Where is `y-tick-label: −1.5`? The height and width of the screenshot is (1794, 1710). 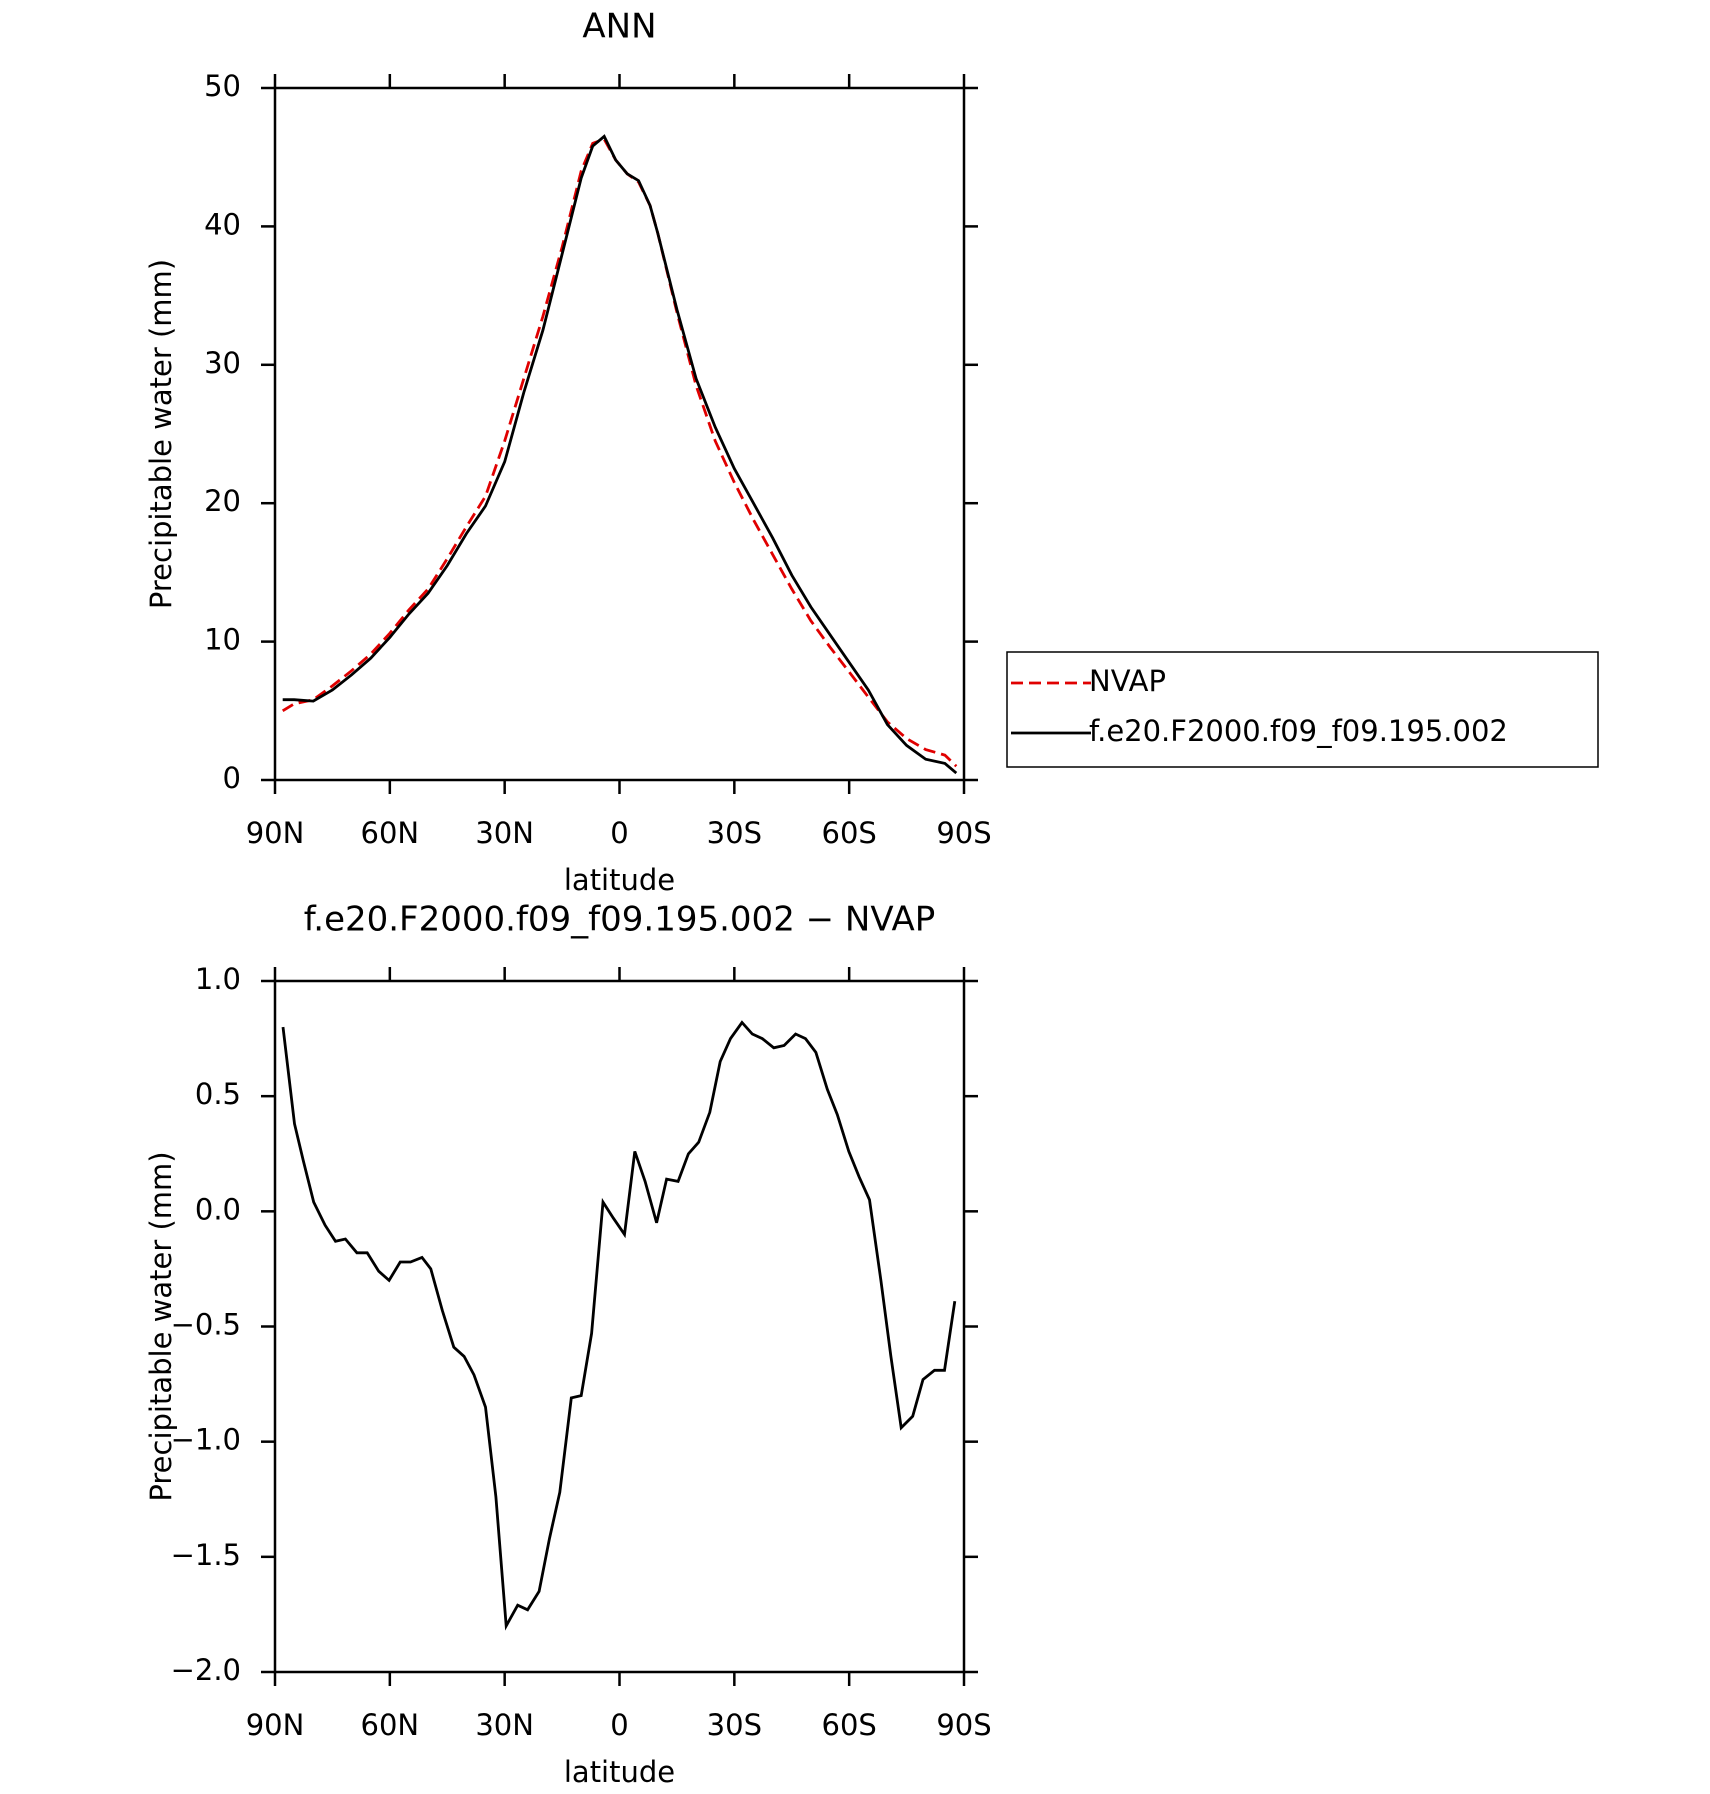 y-tick-label: −1.5 is located at coordinates (206, 1555).